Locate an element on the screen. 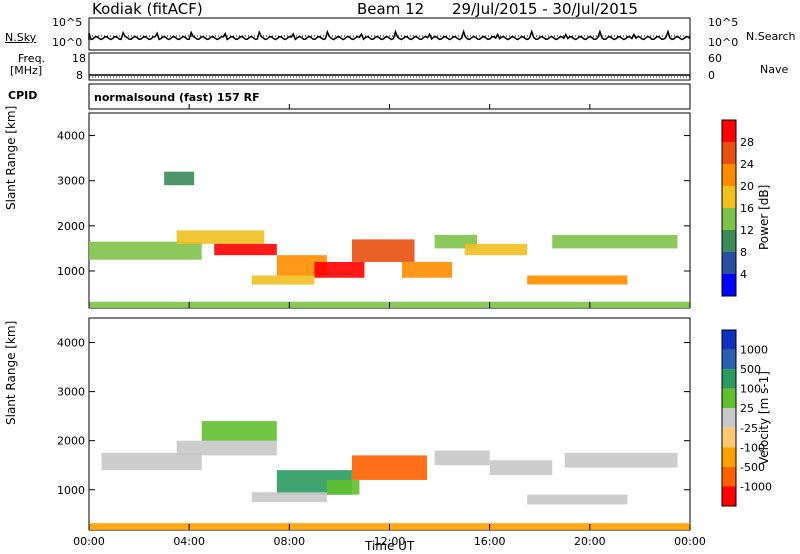 The height and width of the screenshot is (554, 800). velocity-ytick-label: 4000 is located at coordinates (71, 343).